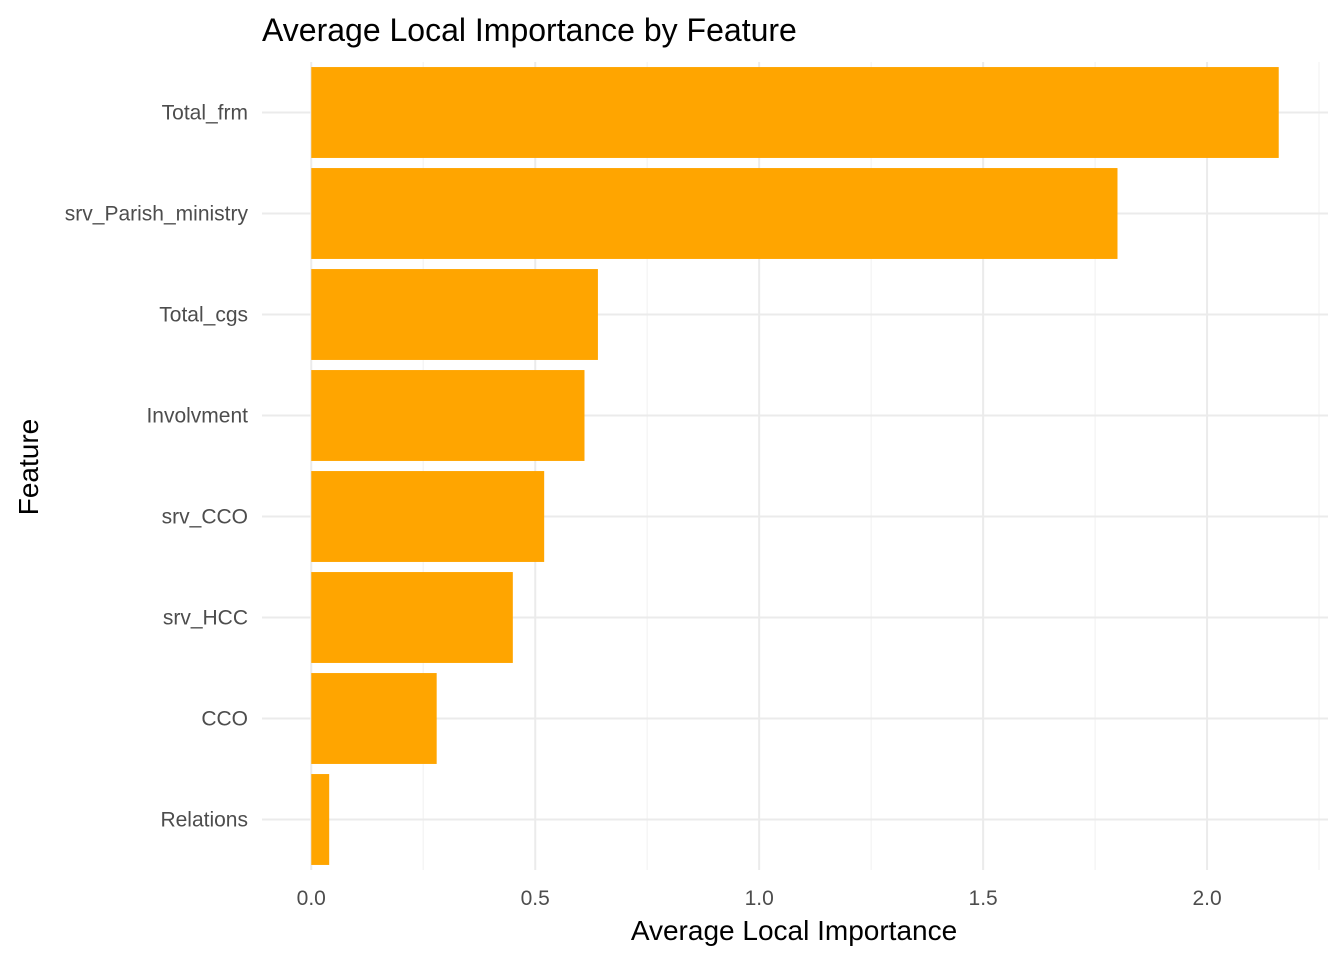 The image size is (1344, 960). I want to click on x-tick-labels: 0.0 0.5 1.0 1.5 2.0, so click(759, 898).